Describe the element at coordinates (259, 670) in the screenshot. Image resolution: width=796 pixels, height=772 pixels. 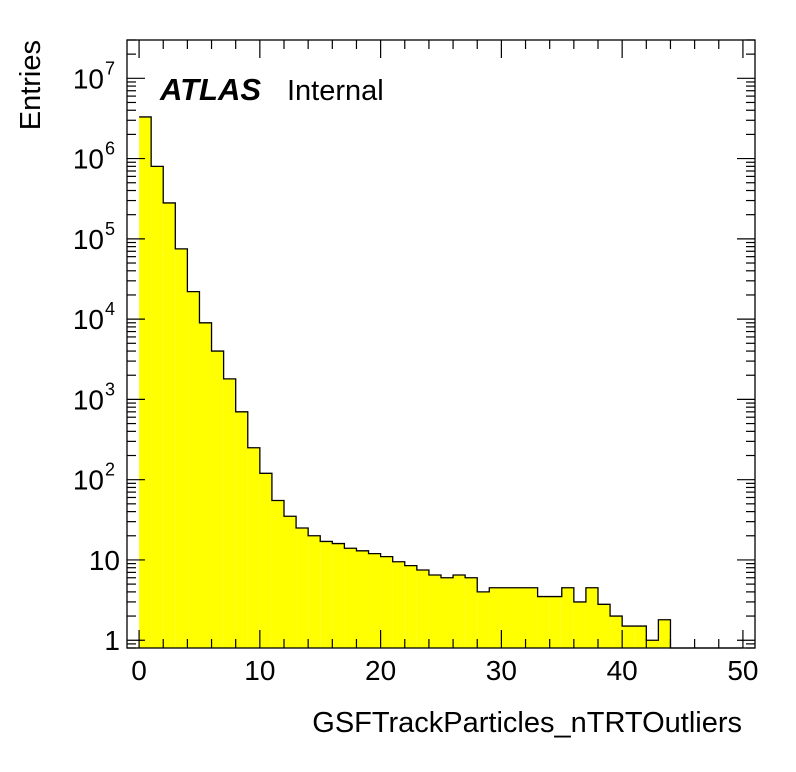
I see `x-tick-label: 10` at that location.